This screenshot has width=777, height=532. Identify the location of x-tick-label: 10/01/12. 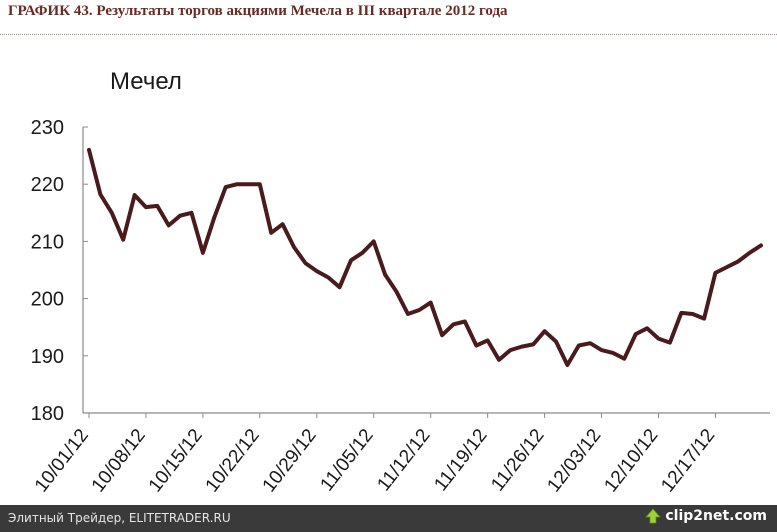
(62, 460).